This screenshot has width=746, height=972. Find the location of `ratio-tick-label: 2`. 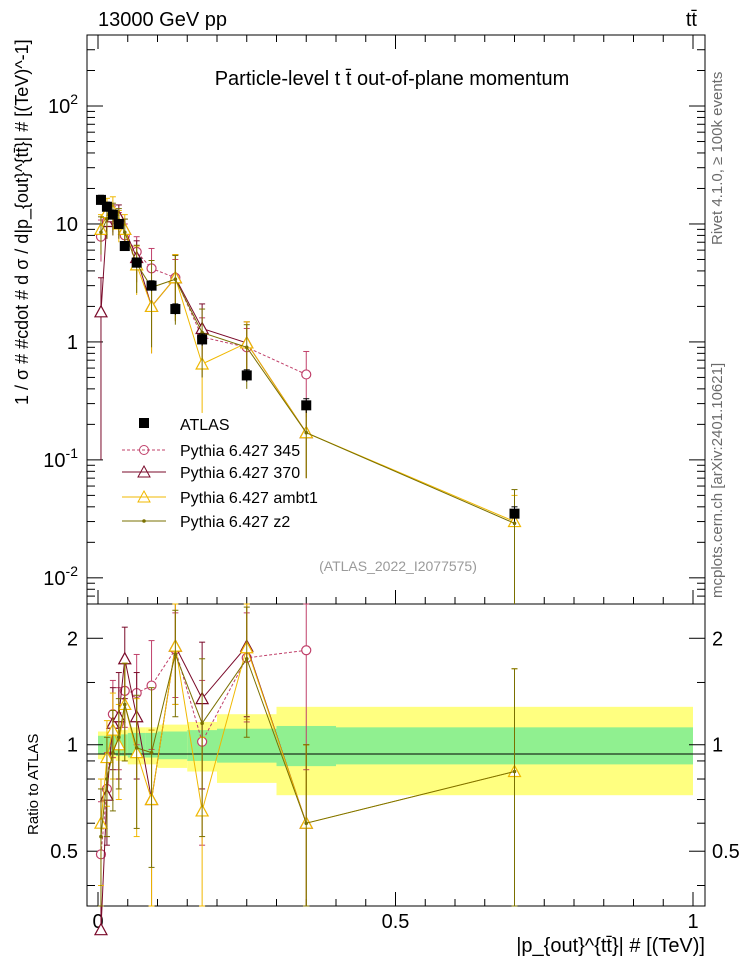

ratio-tick-label: 2 is located at coordinates (72, 639).